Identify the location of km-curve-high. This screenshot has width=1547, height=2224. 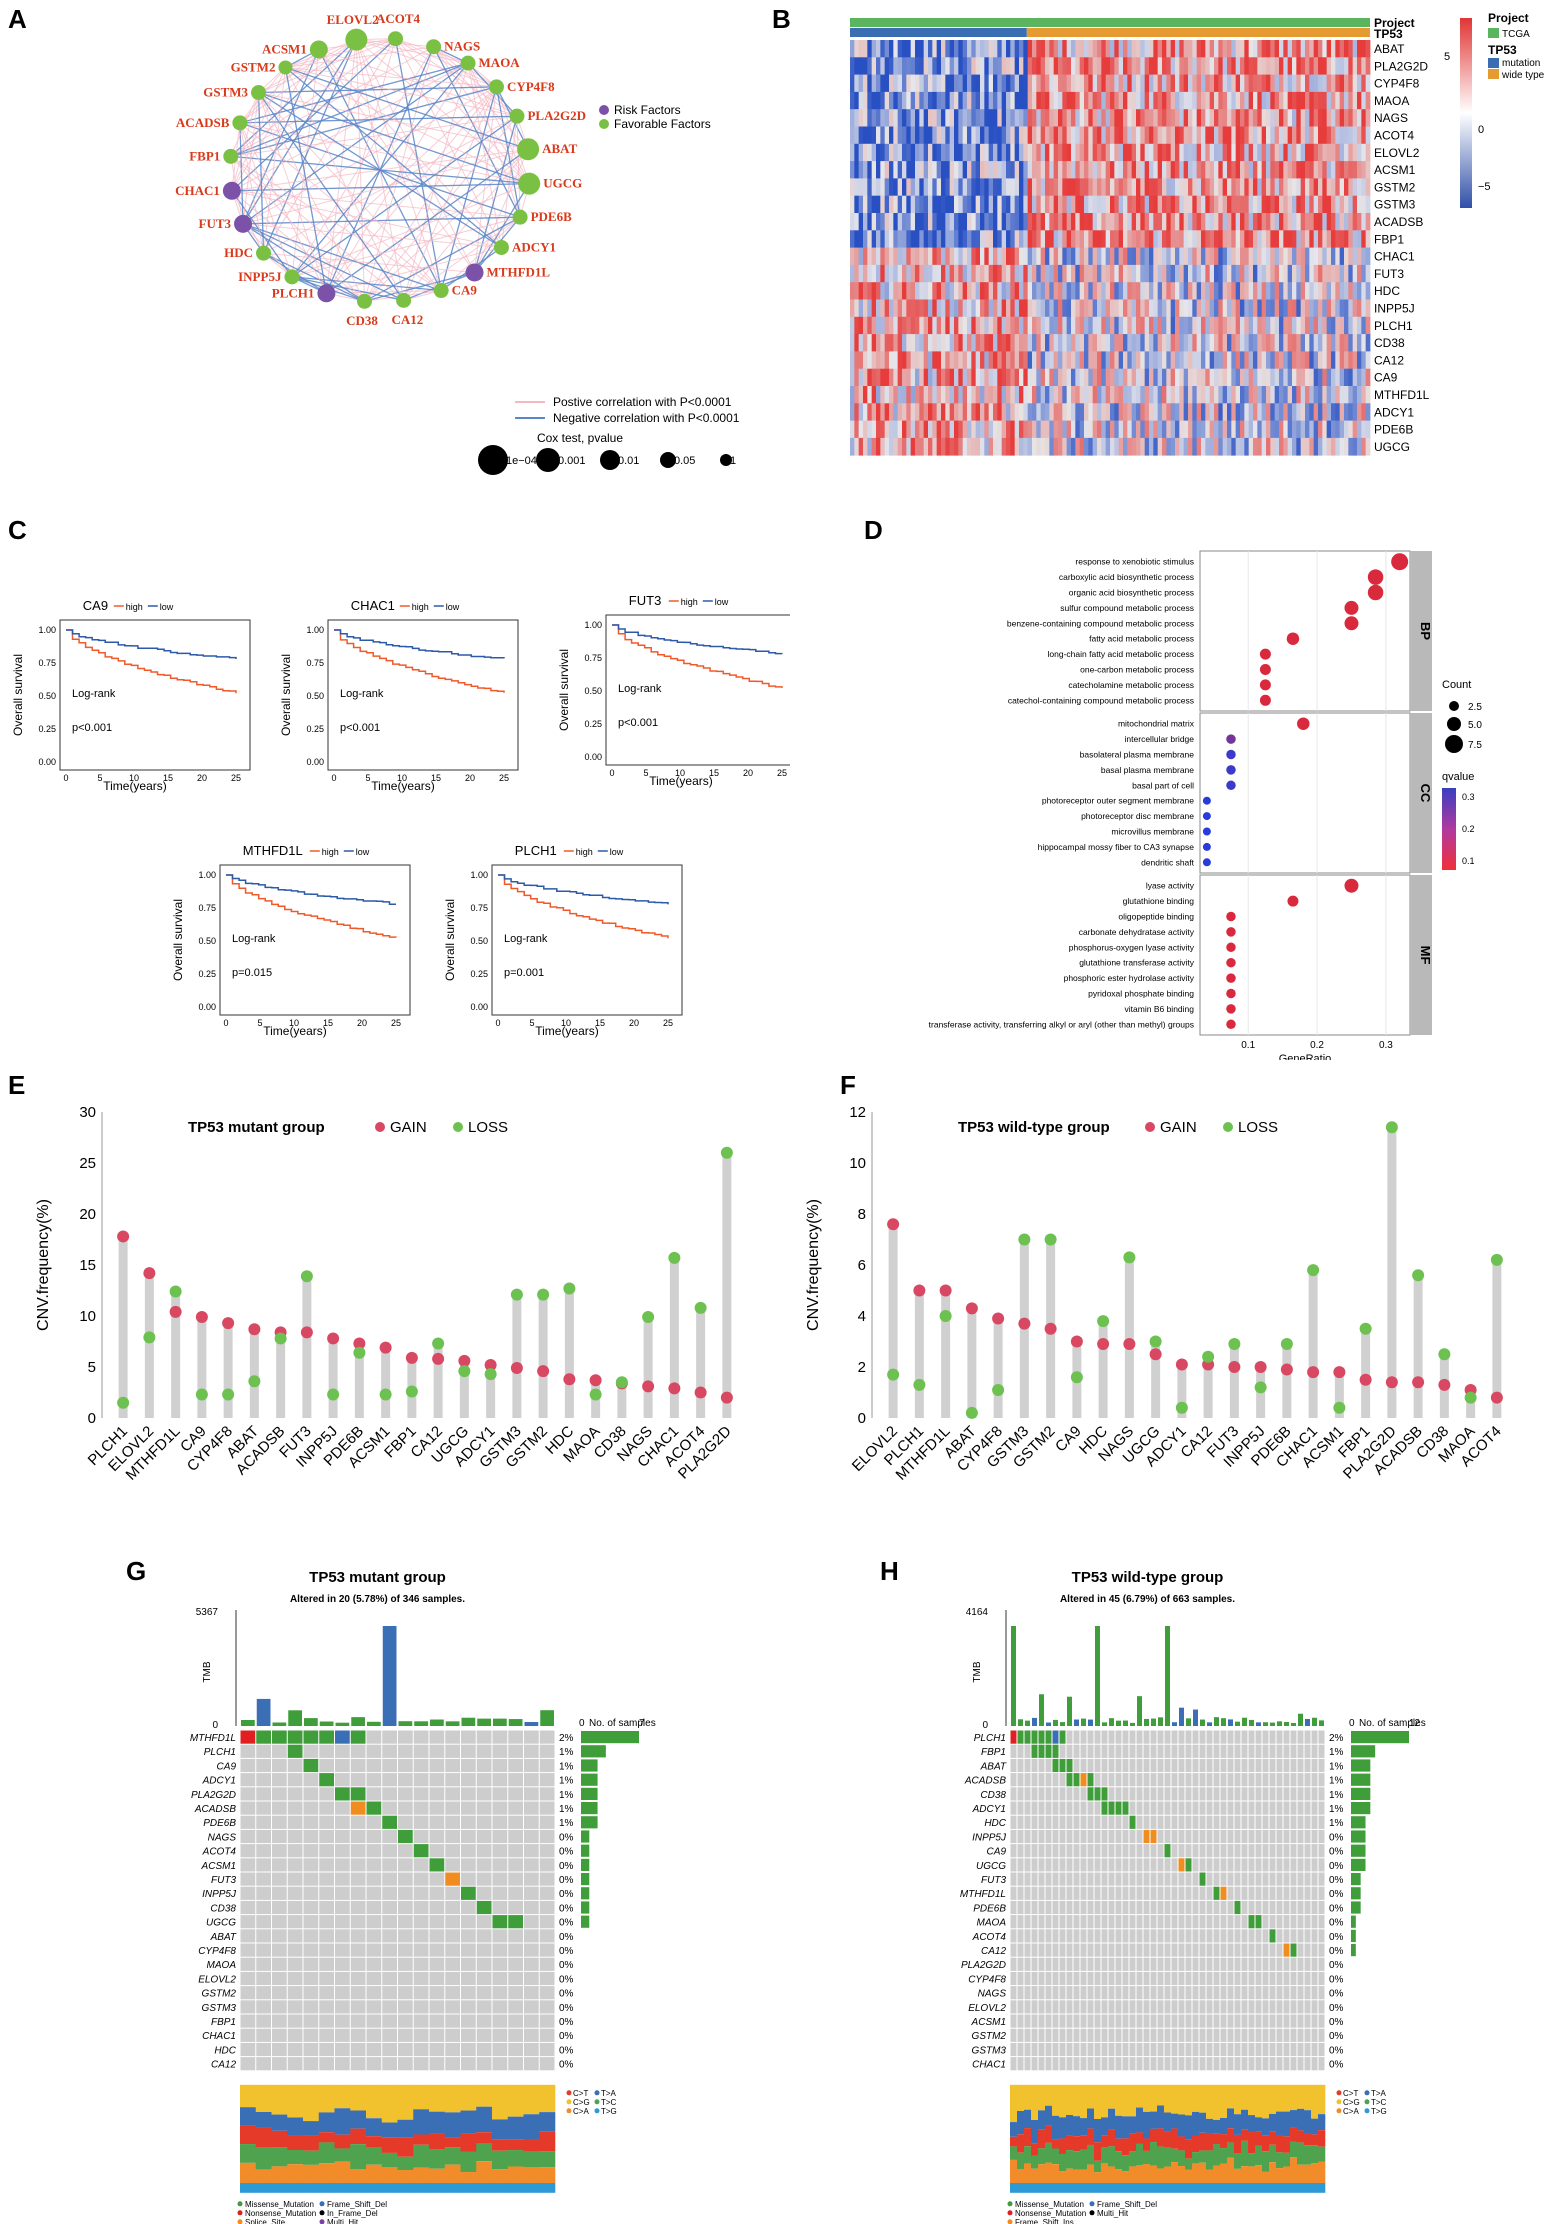
(697, 656).